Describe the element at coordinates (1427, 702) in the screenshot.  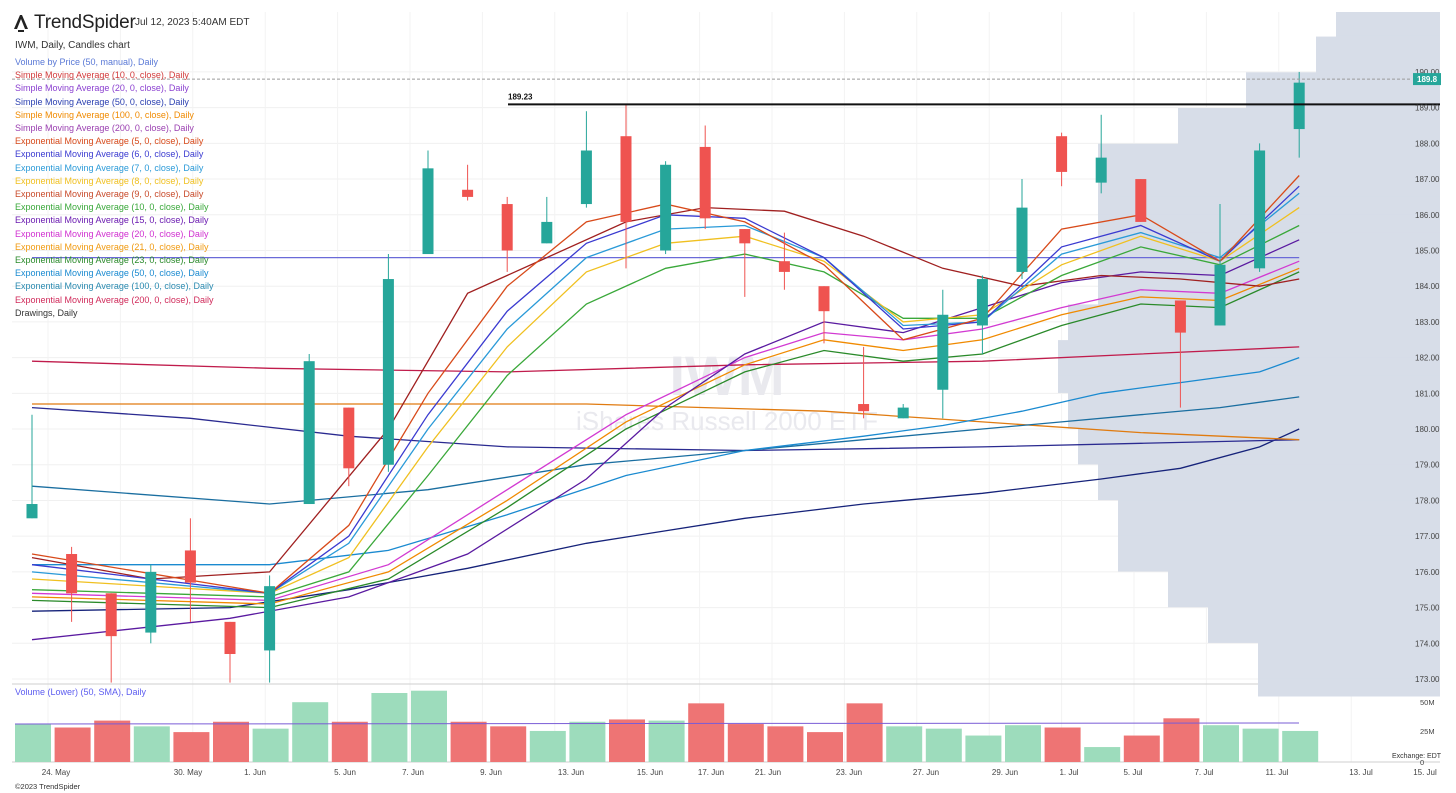
I see `volume-tick-label: 50M` at that location.